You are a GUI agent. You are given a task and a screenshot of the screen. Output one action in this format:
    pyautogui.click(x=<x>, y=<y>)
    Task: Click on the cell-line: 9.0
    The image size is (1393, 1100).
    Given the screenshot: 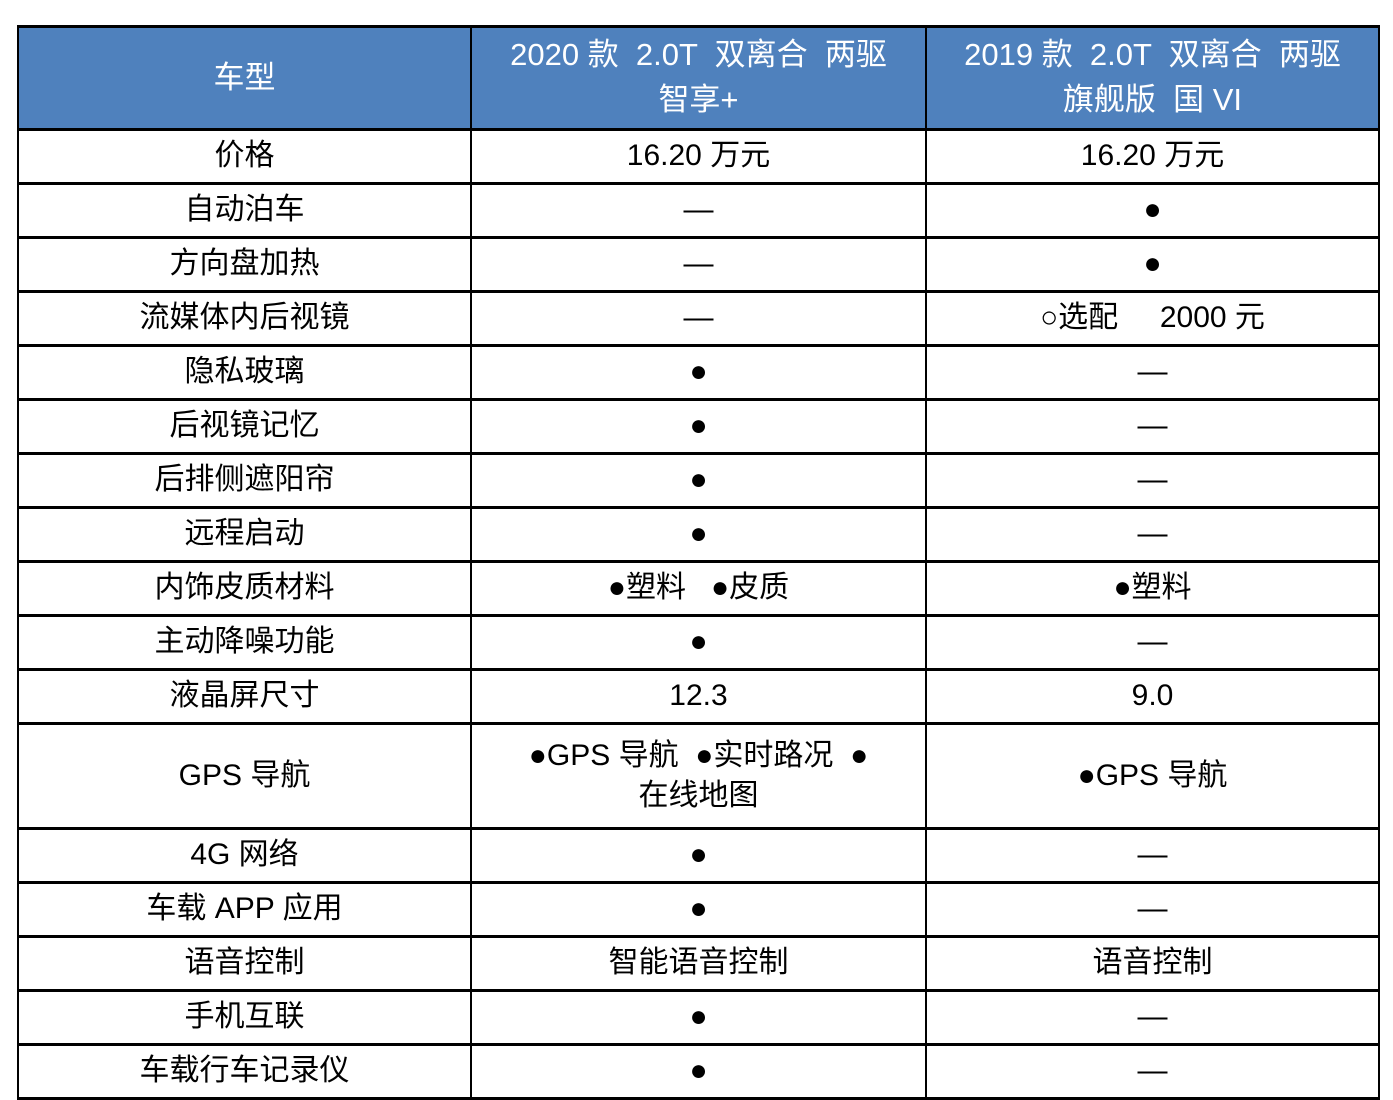 What is the action you would take?
    pyautogui.click(x=1152, y=696)
    